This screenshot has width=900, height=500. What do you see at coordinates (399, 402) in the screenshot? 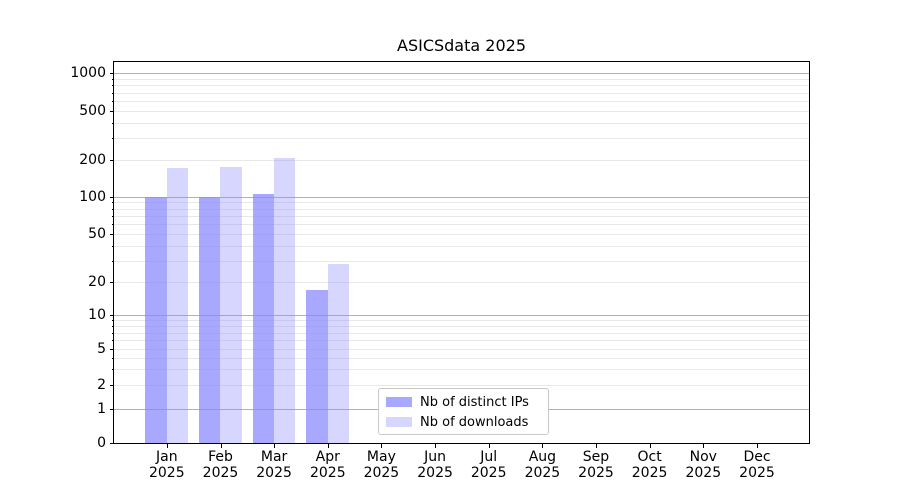
I see `legend-swatch-distinct-ips` at bounding box center [399, 402].